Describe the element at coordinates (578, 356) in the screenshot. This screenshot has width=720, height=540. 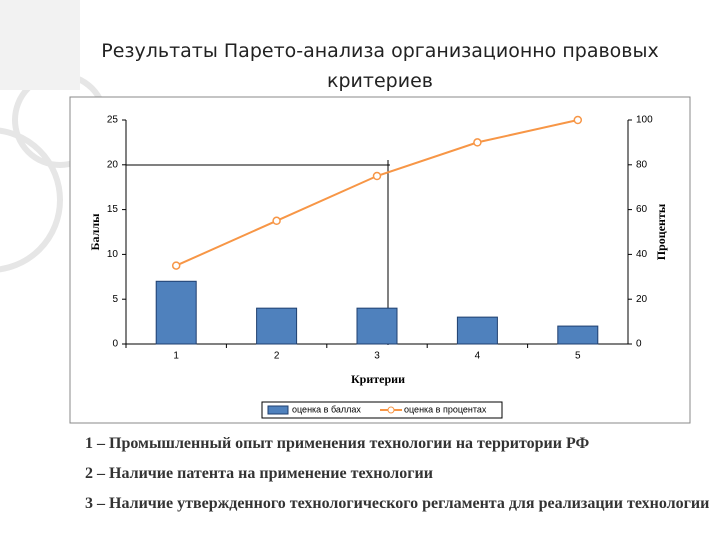
I see `x-tick-label: 5` at that location.